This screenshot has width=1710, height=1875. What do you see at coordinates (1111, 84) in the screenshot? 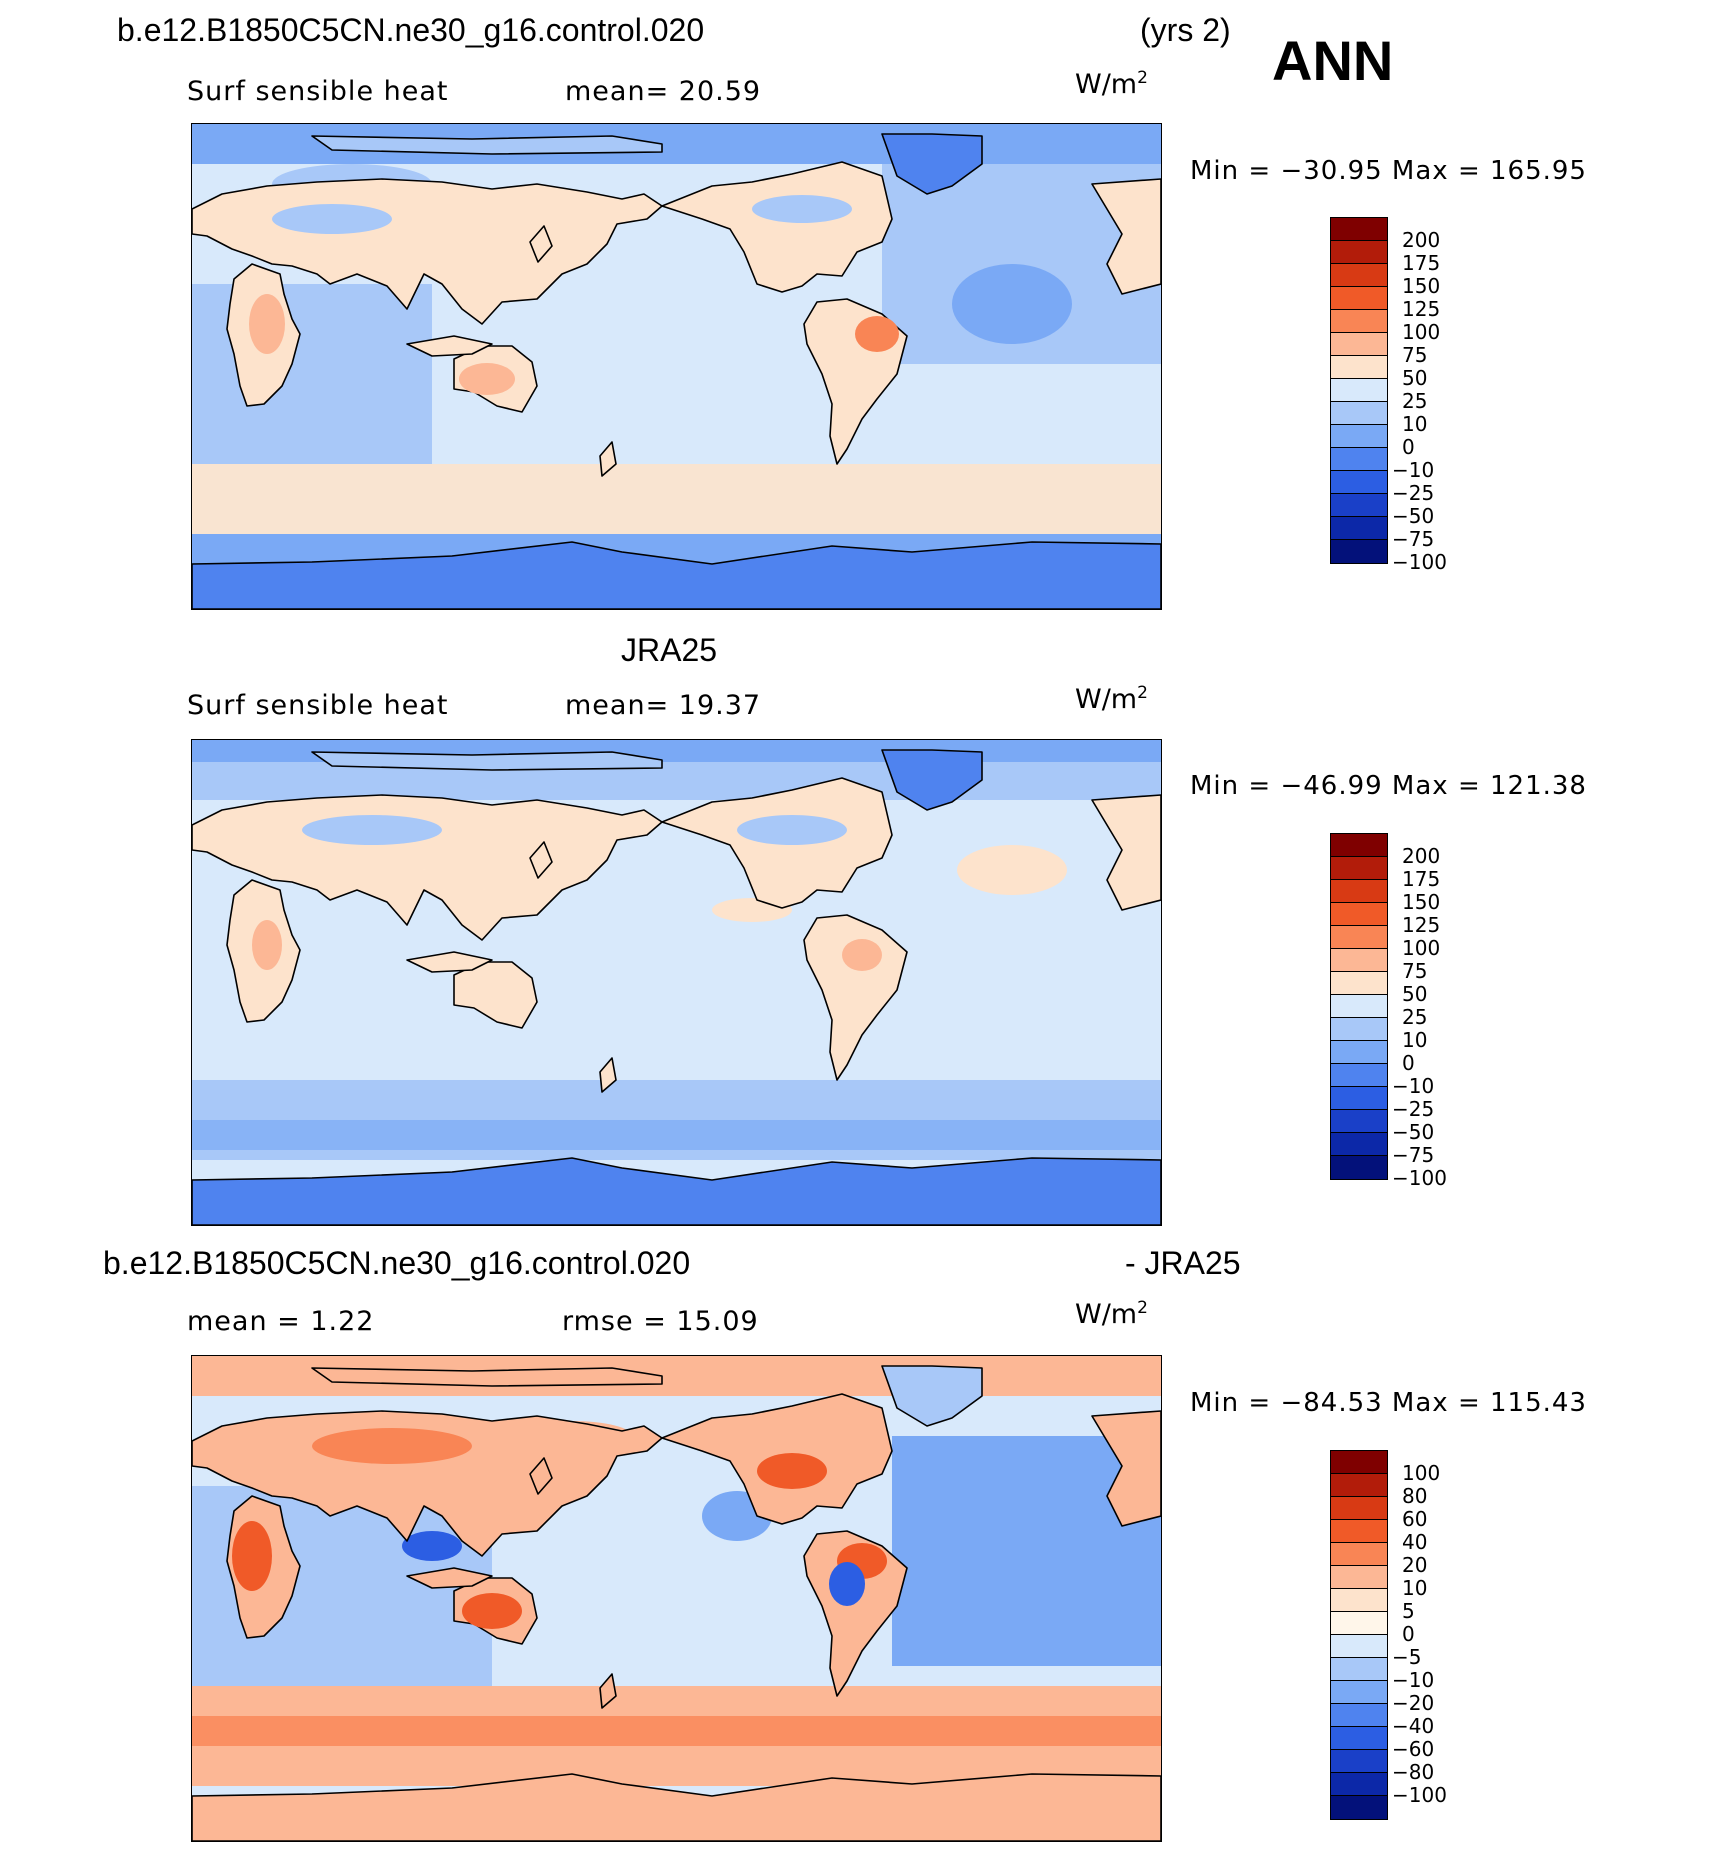
I see `panel1-unit: W/m2` at bounding box center [1111, 84].